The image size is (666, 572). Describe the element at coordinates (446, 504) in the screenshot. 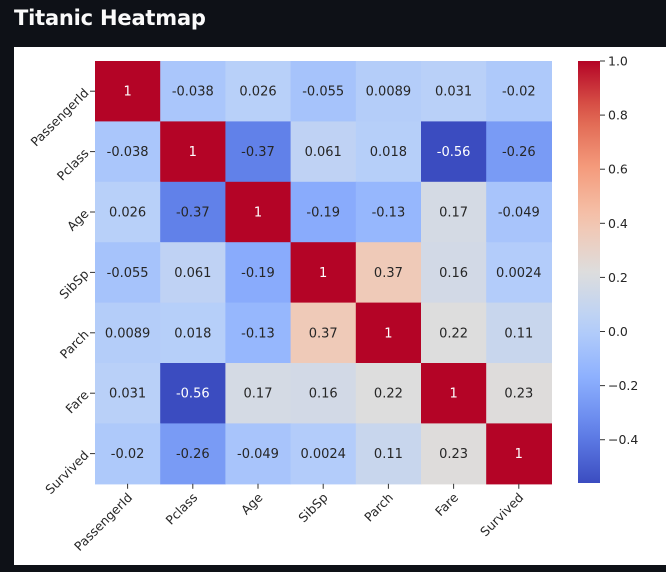

I see `x-tick-label: Fare` at that location.